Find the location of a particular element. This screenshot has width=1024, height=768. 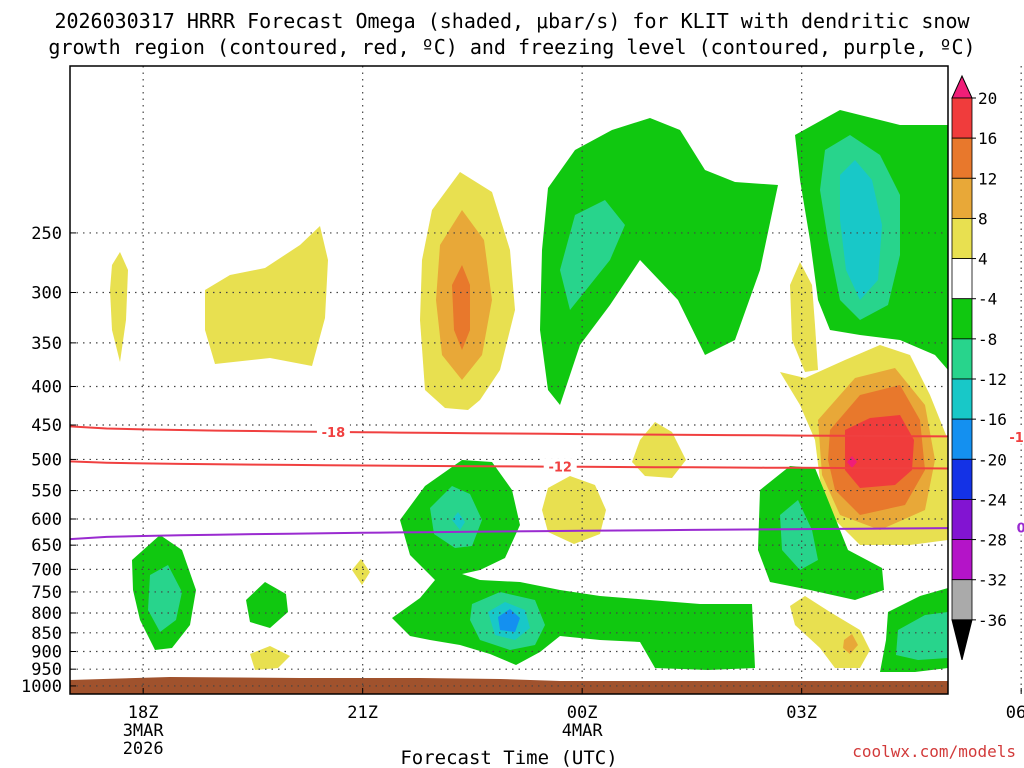

x-axis: 18Z3MAR202621Z00Z4MAR03Z06Z09Z is located at coordinates (573, 723).